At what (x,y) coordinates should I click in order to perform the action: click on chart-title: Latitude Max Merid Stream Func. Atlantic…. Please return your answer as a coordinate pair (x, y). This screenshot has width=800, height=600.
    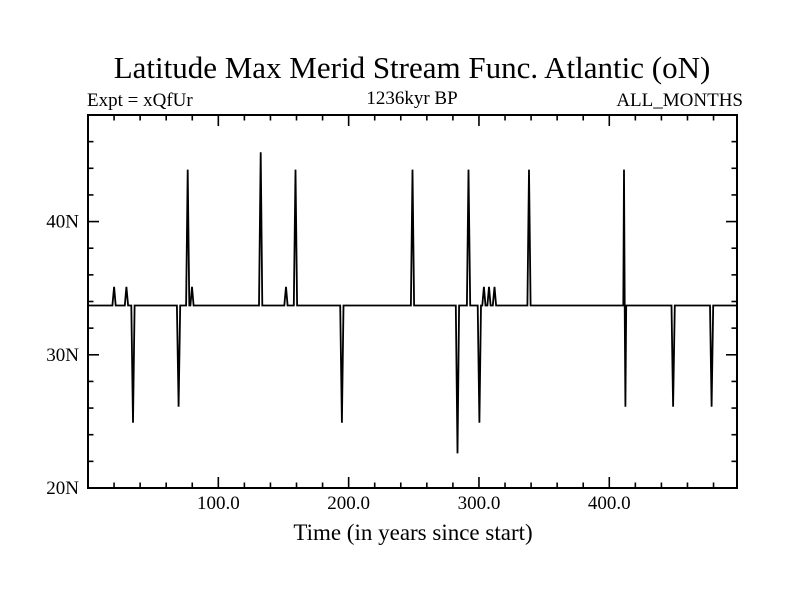
    Looking at the image, I should click on (412, 67).